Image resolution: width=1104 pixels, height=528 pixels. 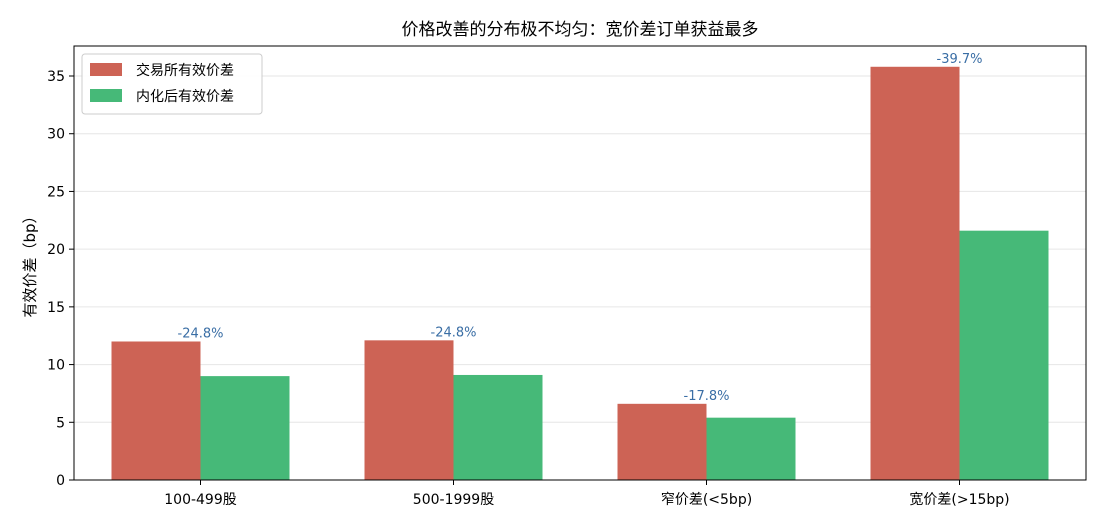 I want to click on x-tick-label: 宽价差(>15bp), so click(x=959, y=499).